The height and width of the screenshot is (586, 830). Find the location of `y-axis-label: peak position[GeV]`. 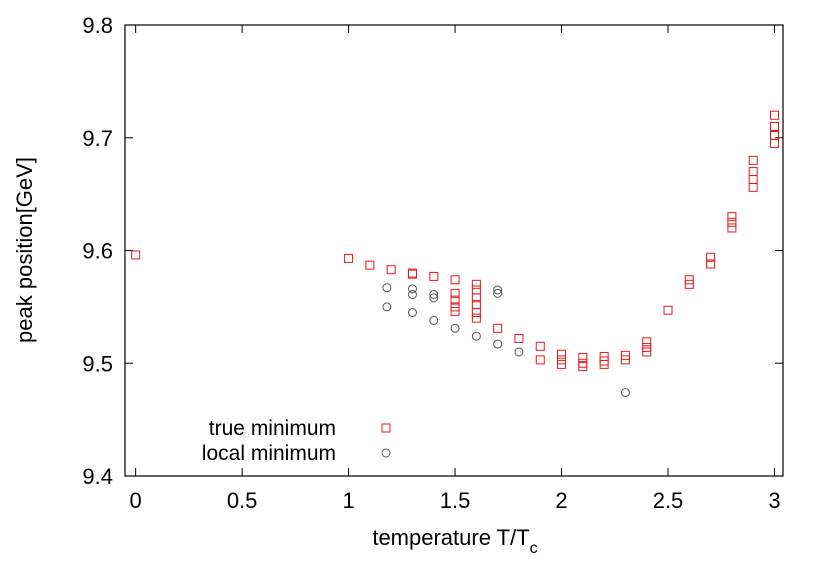

y-axis-label: peak position[GeV] is located at coordinates (24, 250).